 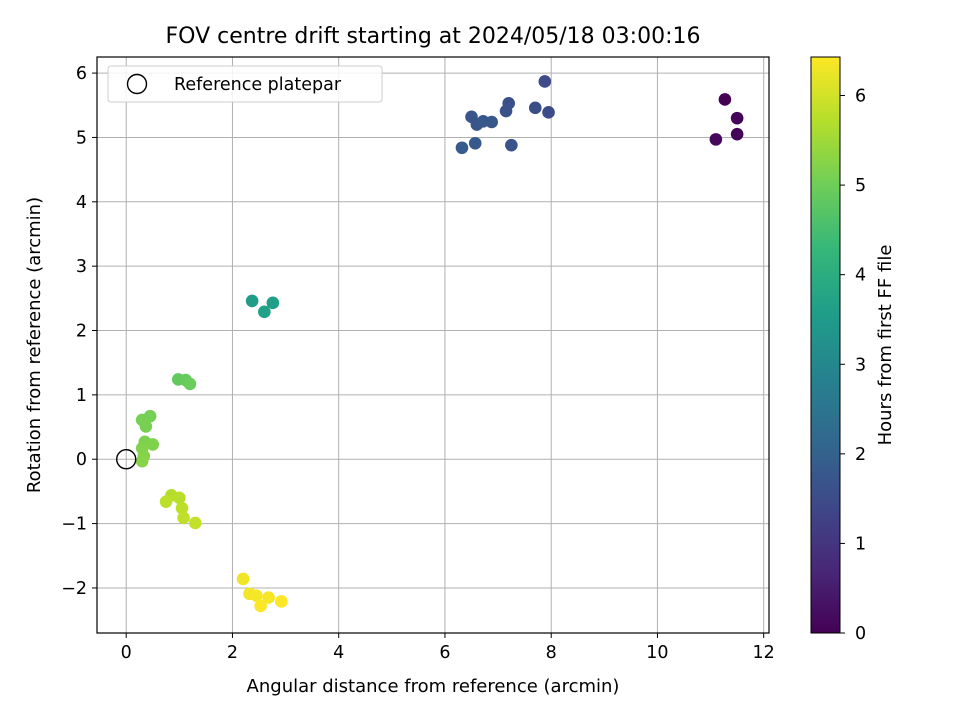 I want to click on legend-box, so click(x=245, y=84).